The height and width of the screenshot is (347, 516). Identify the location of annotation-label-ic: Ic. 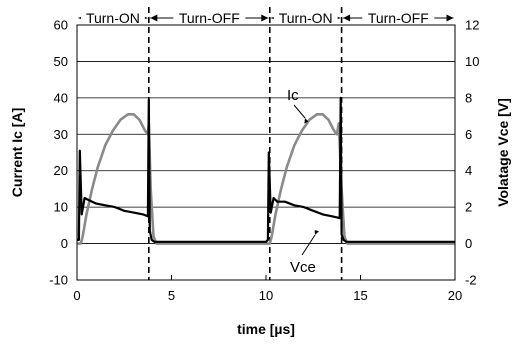
(293, 95).